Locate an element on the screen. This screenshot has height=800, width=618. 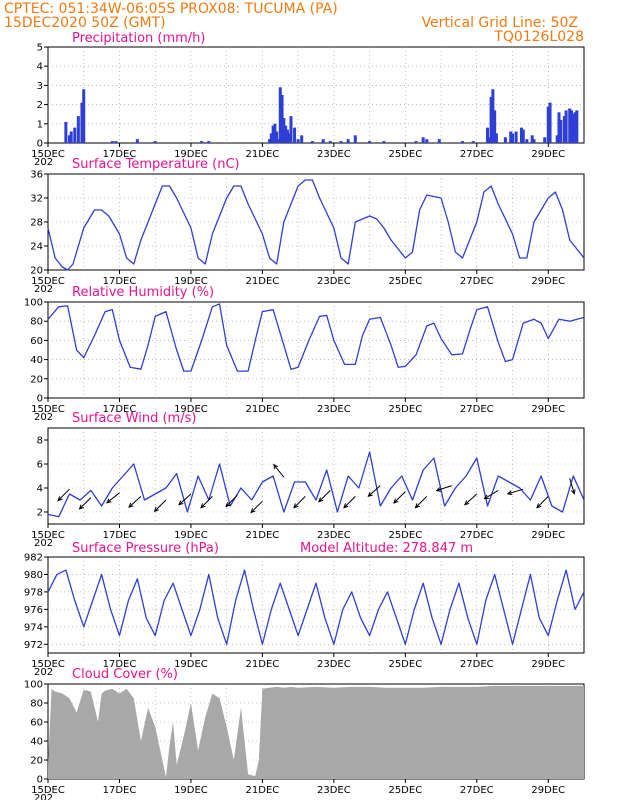
humidity-ytick-label: 0 is located at coordinates (40, 399).